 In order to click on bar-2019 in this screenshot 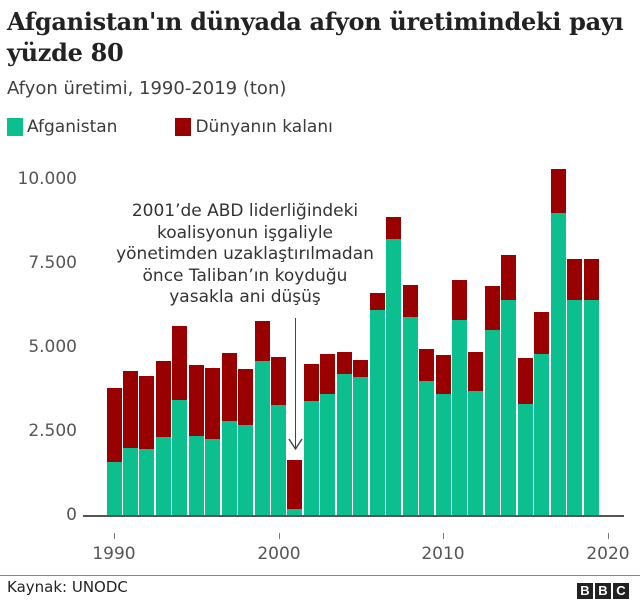, I will do `click(591, 387)`.